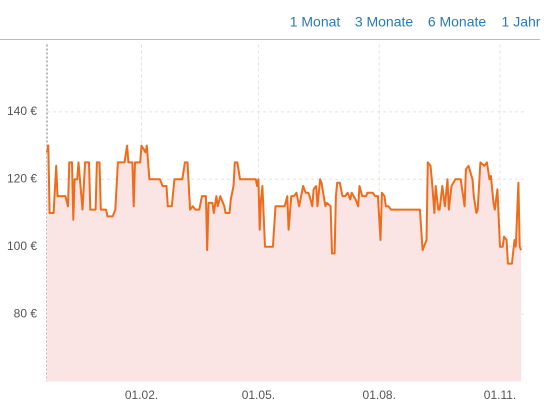 This screenshot has width=550, height=414. What do you see at coordinates (26, 313) in the screenshot?
I see `y-tick-label: 80 €` at bounding box center [26, 313].